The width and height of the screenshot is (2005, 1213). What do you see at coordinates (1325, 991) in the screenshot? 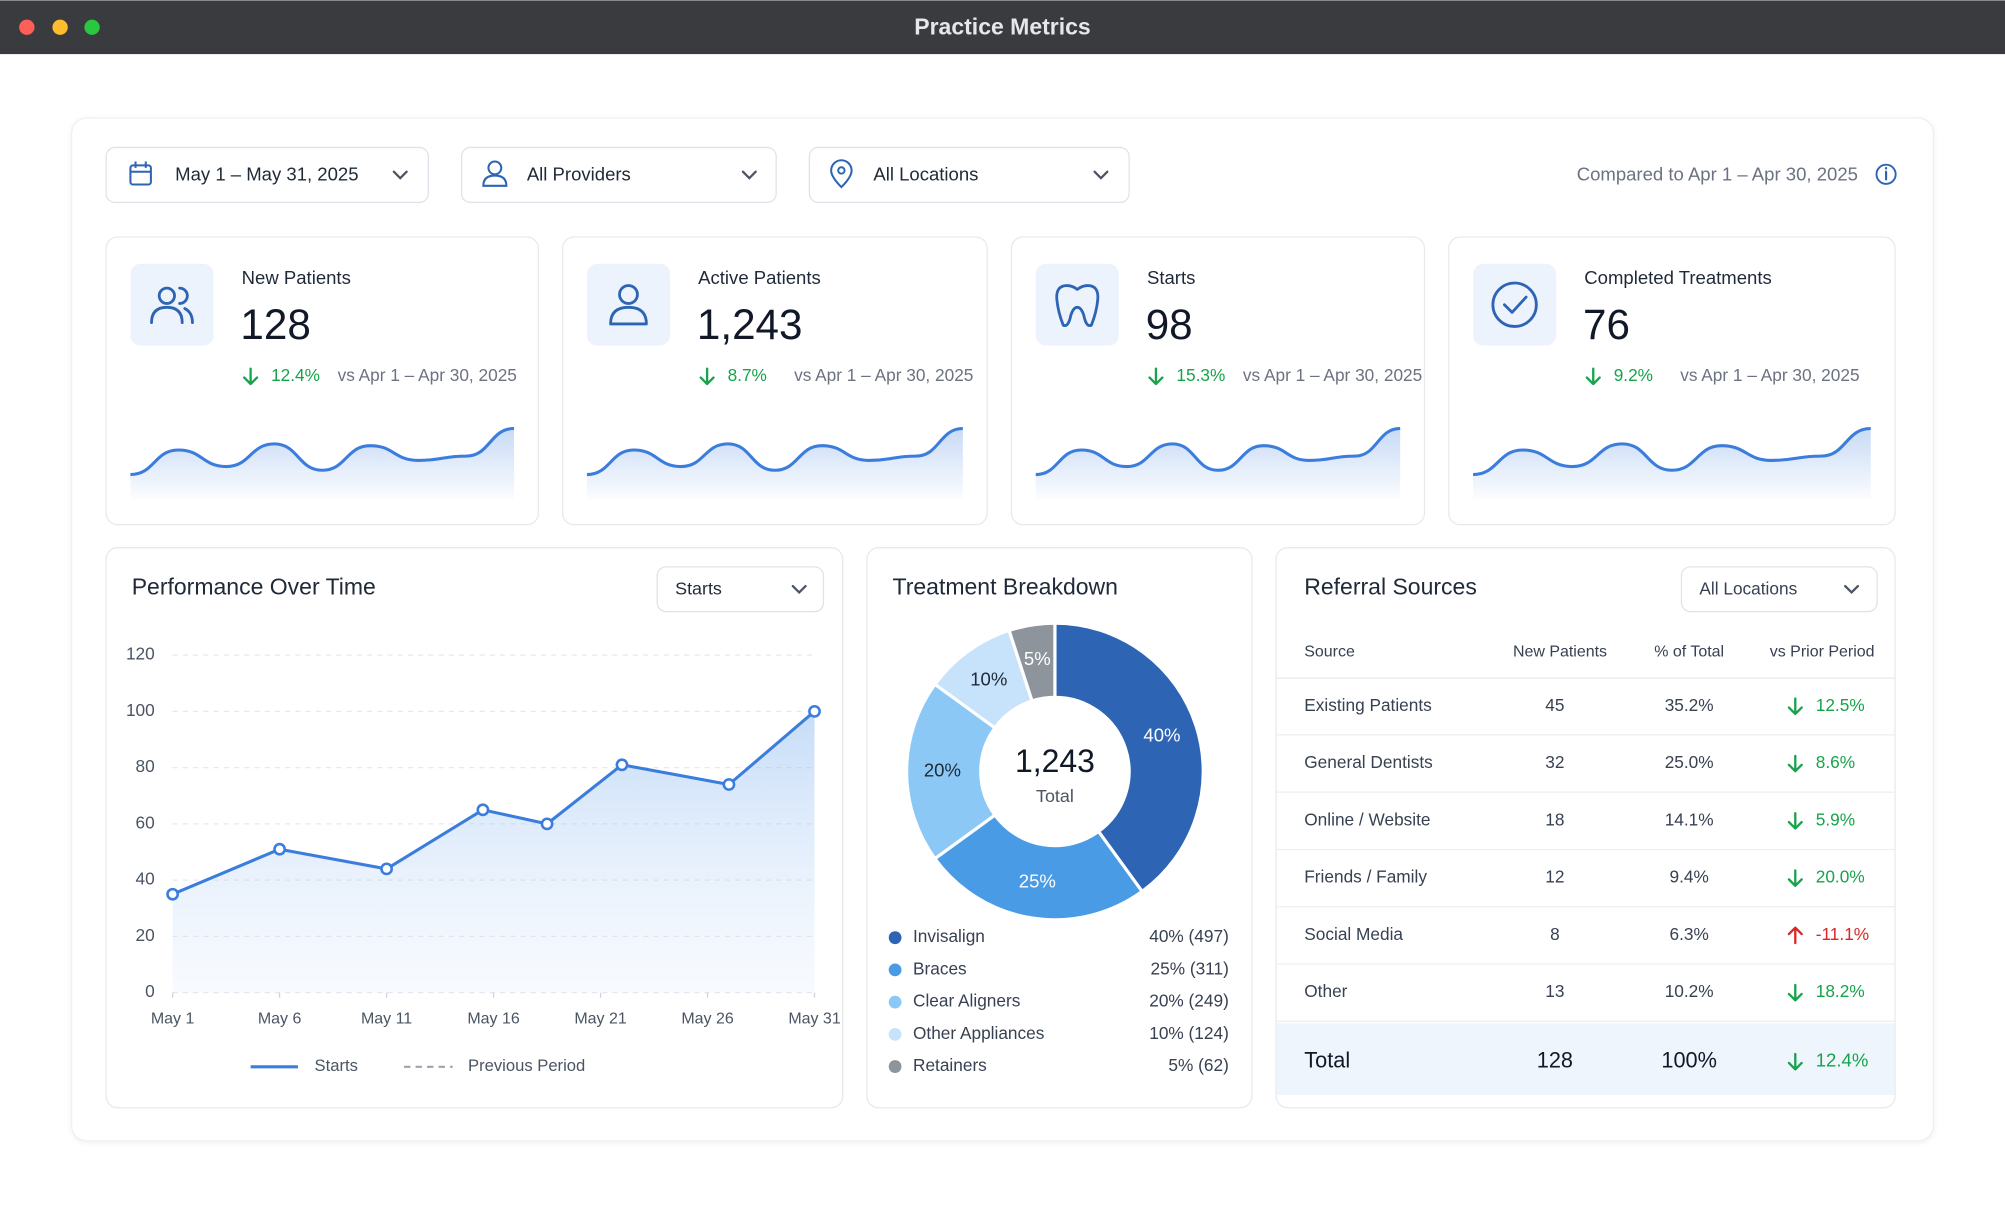
I see `source-cell: Other` at bounding box center [1325, 991].